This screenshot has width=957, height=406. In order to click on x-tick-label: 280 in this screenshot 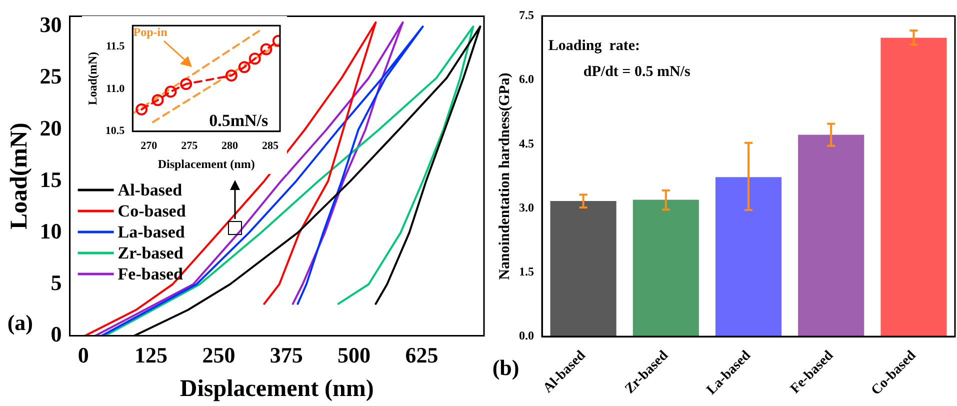, I will do `click(230, 146)`.